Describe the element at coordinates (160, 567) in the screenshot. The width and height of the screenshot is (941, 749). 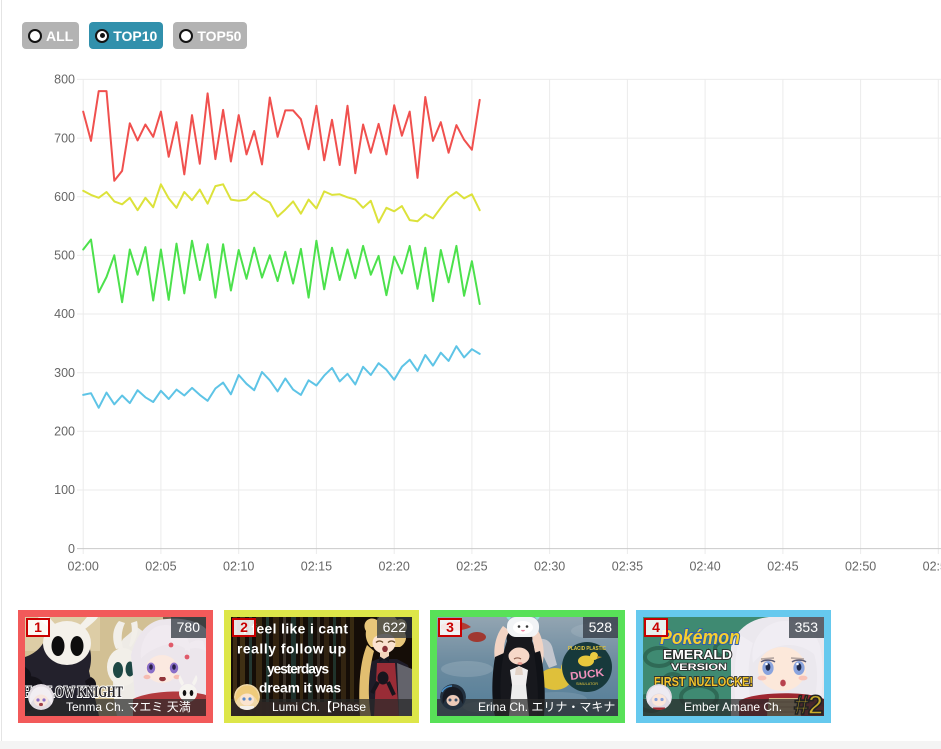
I see `svg-text: 02:05` at that location.